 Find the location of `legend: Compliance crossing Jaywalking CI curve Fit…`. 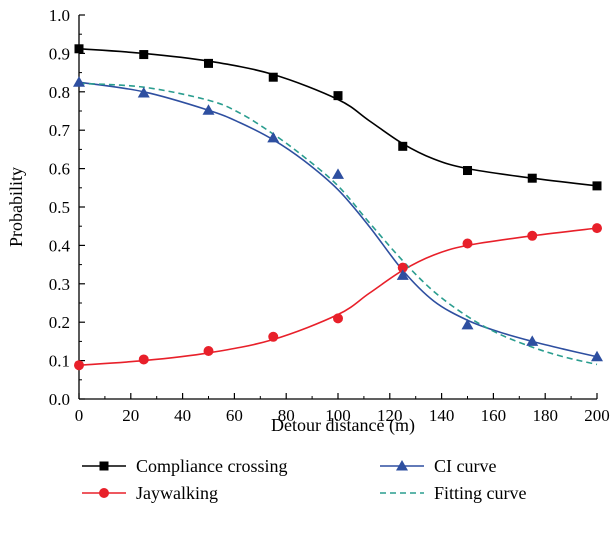

legend: Compliance crossing Jaywalking CI curve Fit… is located at coordinates (304, 479).